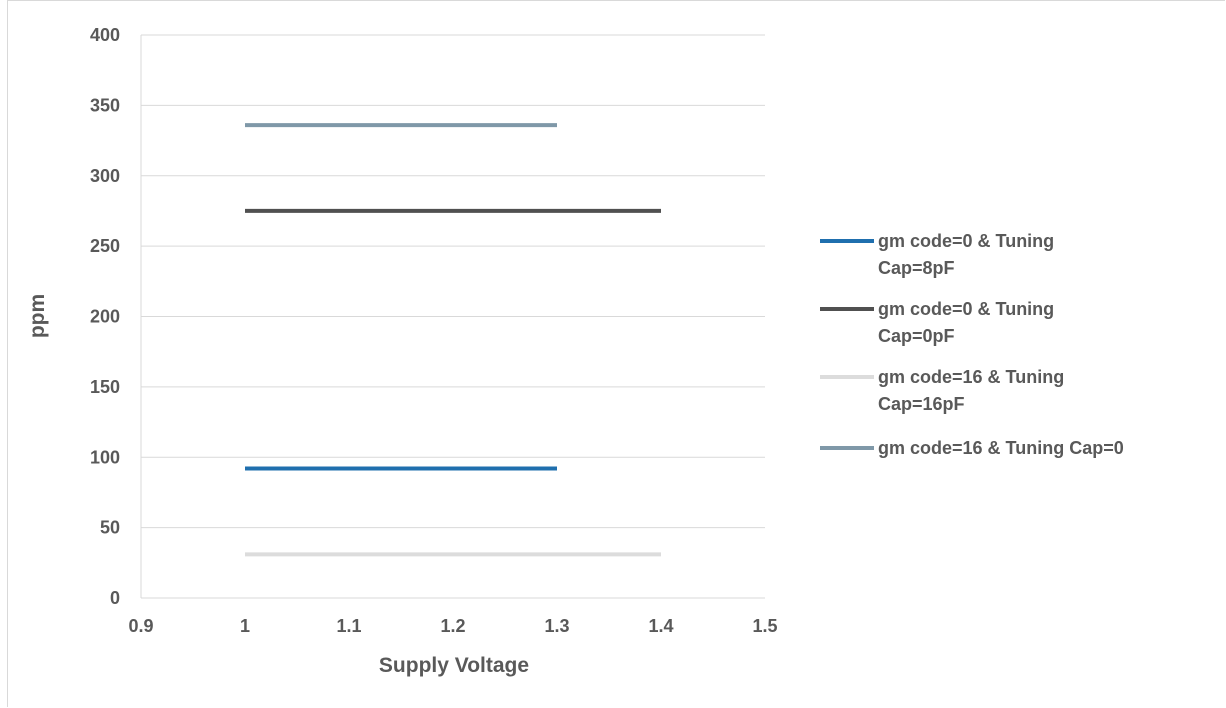  Describe the element at coordinates (660, 626) in the screenshot. I see `x-tick-label: 1.4` at that location.